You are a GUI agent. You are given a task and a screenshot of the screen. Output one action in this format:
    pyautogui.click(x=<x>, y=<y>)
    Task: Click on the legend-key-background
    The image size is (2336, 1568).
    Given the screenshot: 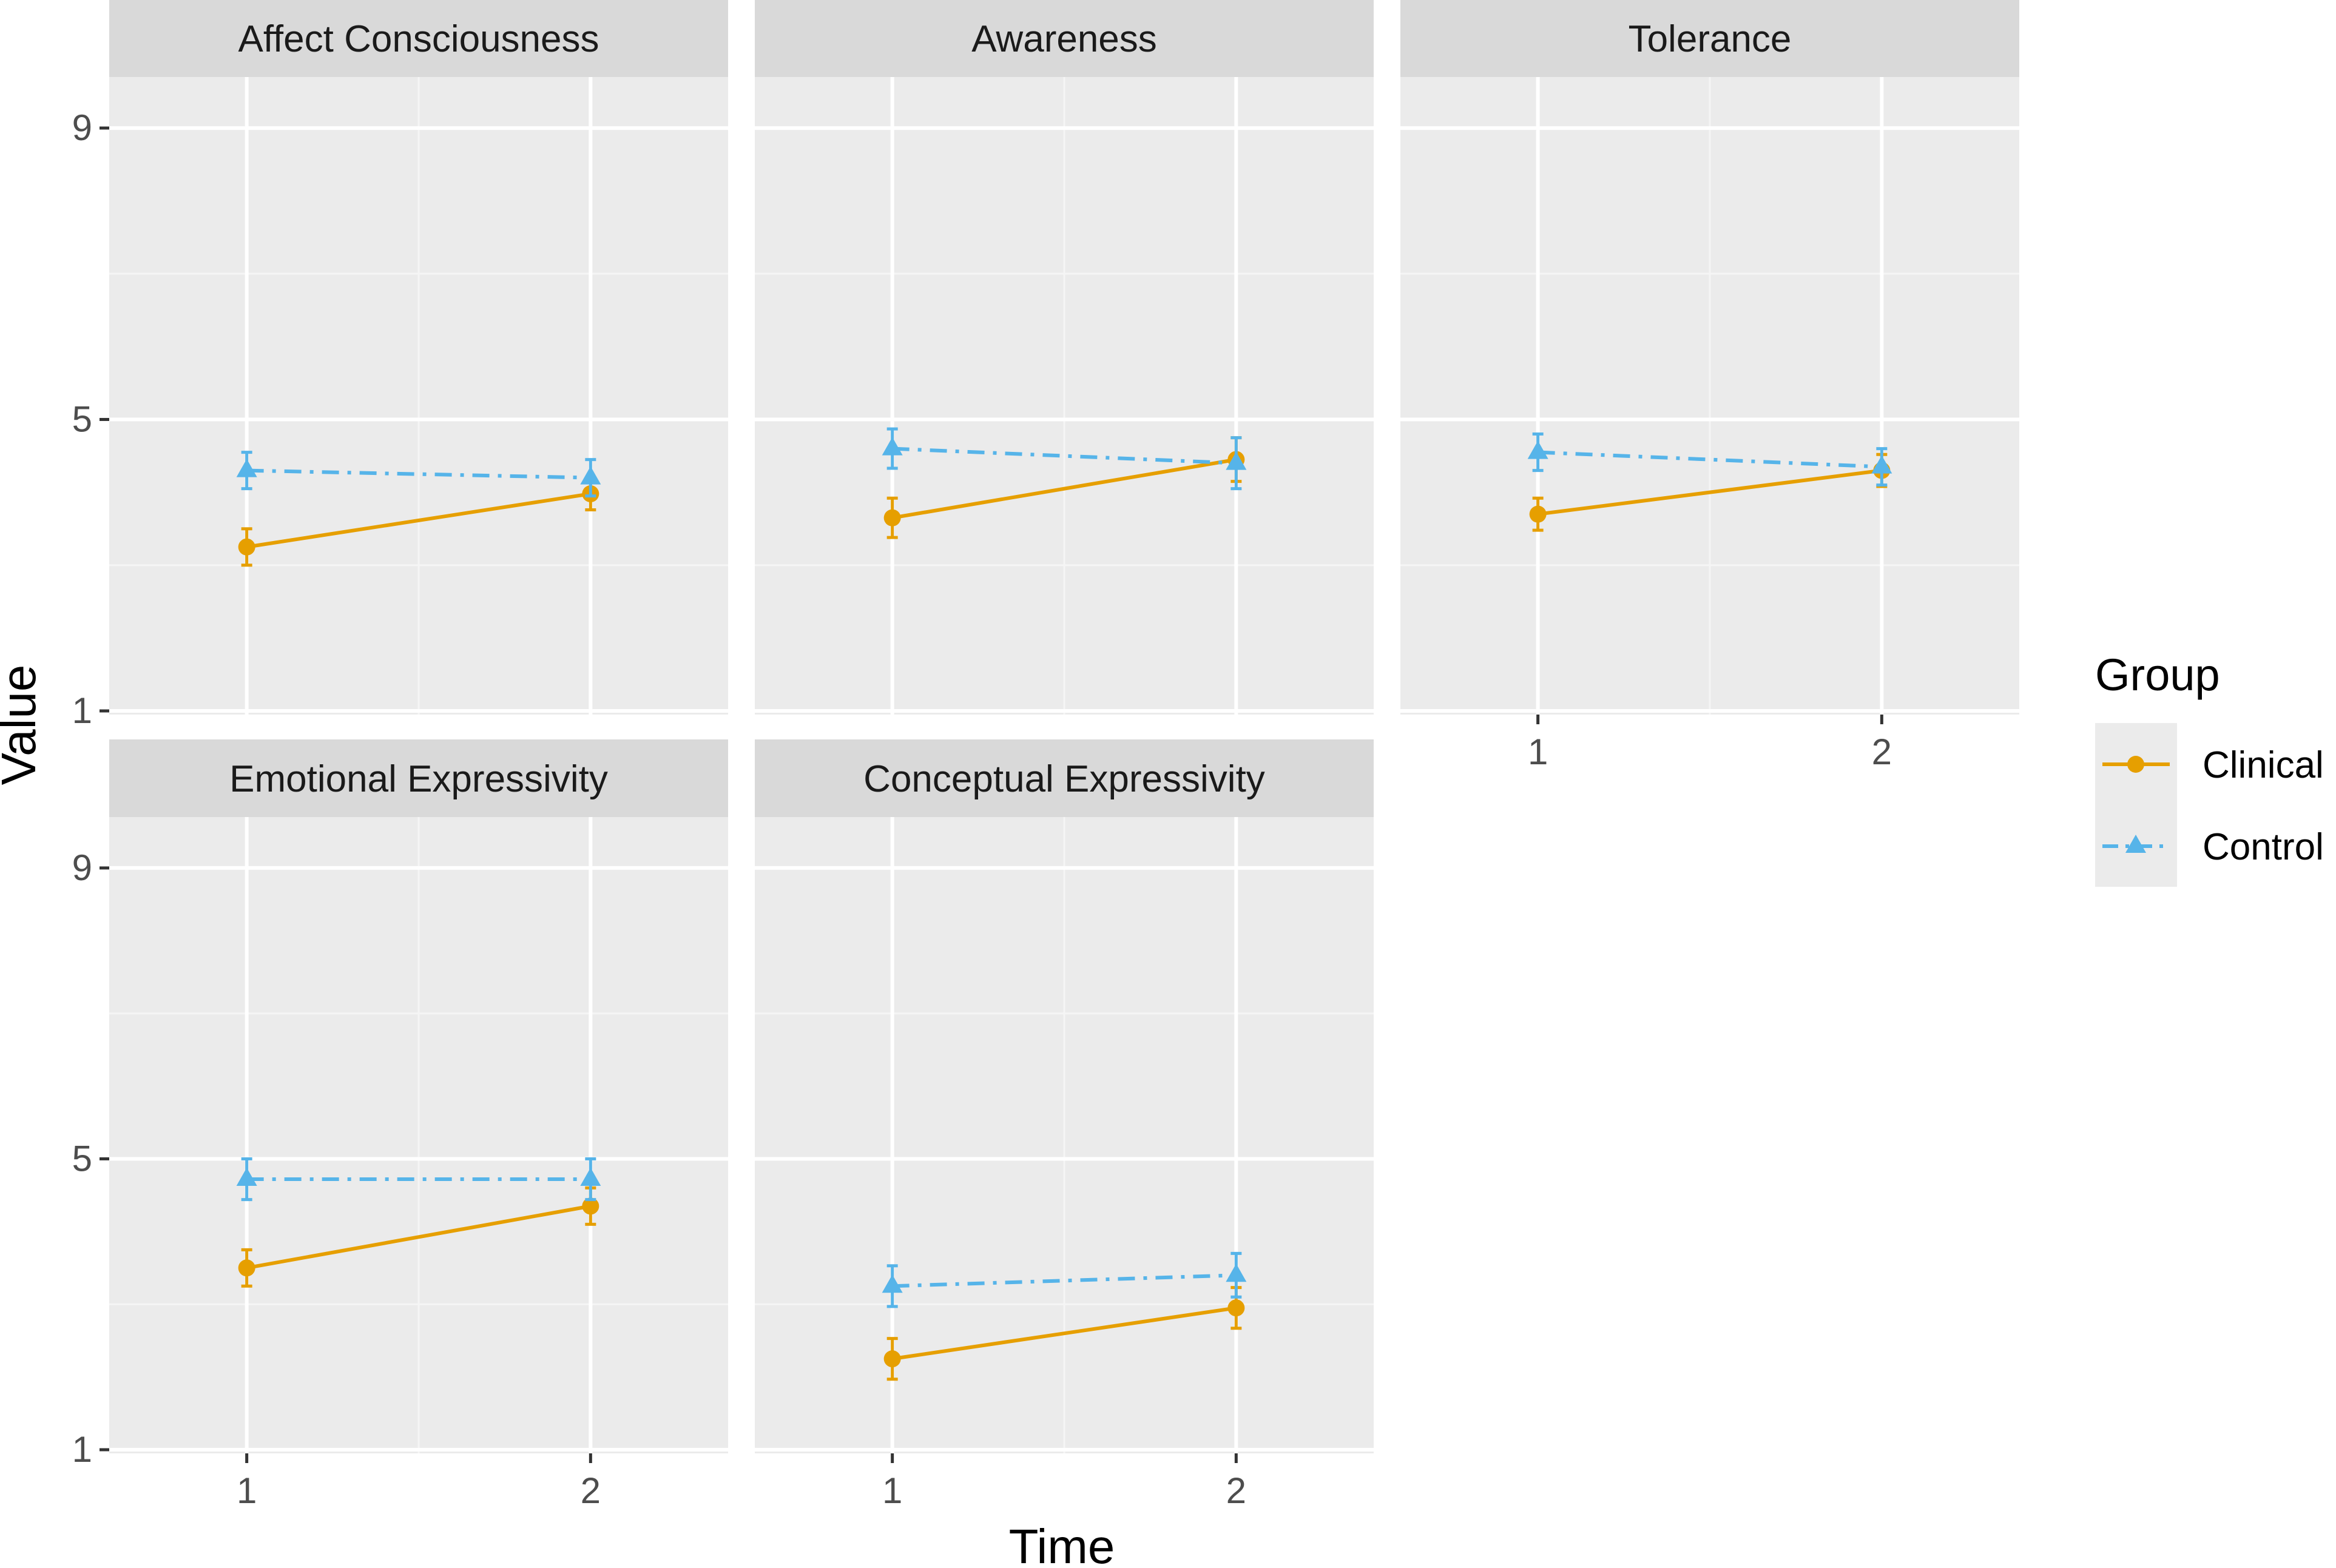 What is the action you would take?
    pyautogui.click(x=2136, y=805)
    